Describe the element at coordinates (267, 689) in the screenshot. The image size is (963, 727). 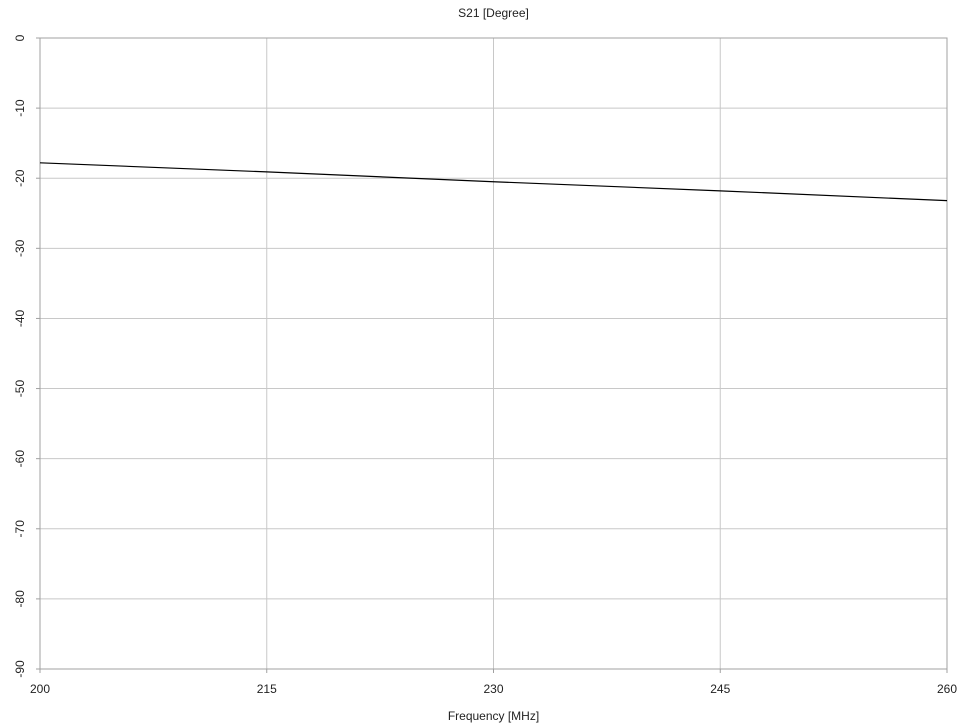
I see `x-tick-label: 215` at that location.